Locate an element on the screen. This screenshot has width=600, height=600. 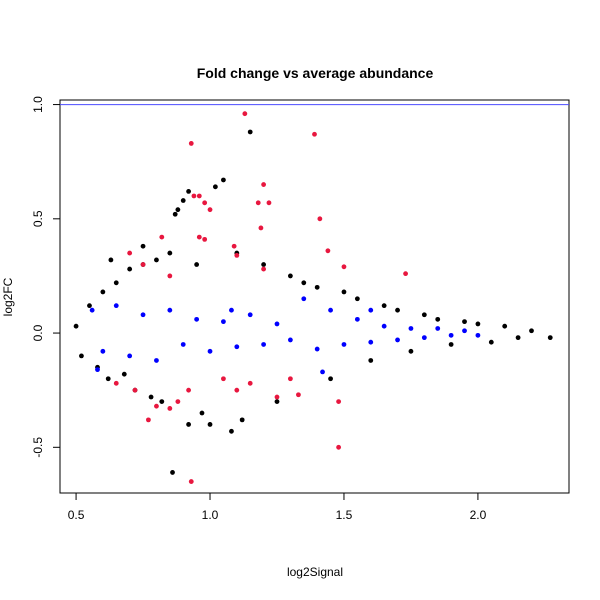
y-axis: -0.5 0.0 0.5 1.0 is located at coordinates (45, 277).